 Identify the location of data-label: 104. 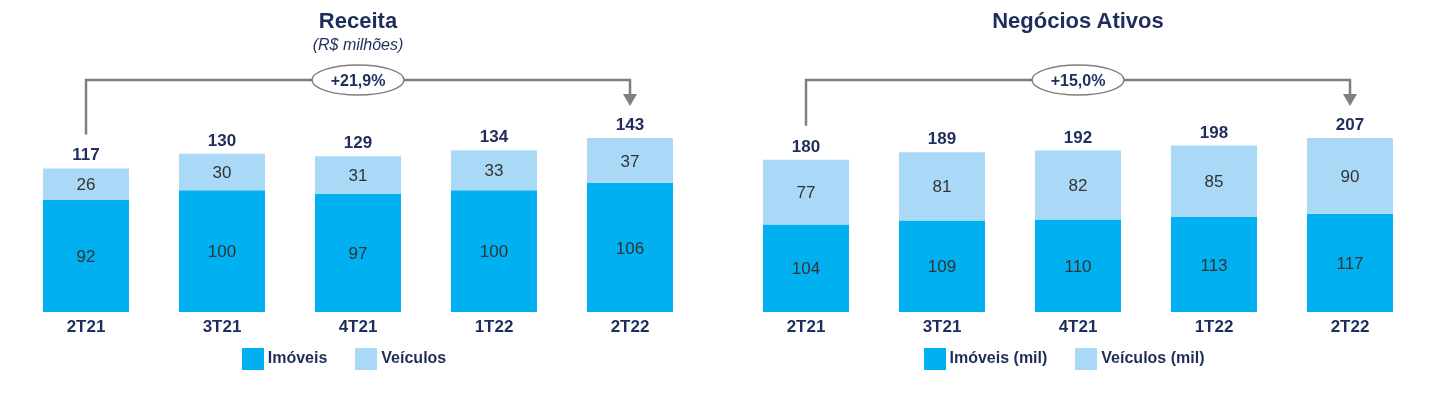
(806, 269).